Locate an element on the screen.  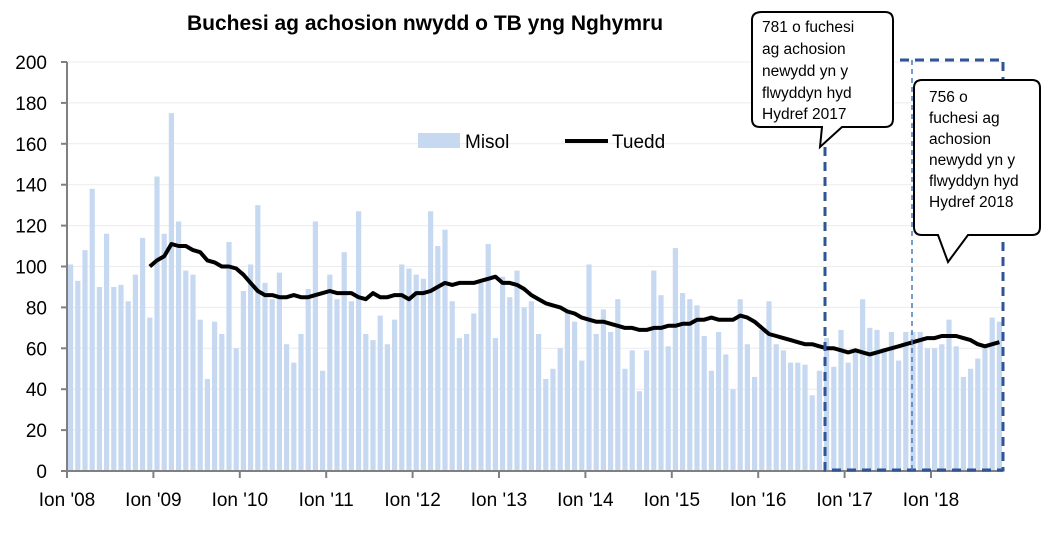
y-tick-label: 40 is located at coordinates (36, 390).